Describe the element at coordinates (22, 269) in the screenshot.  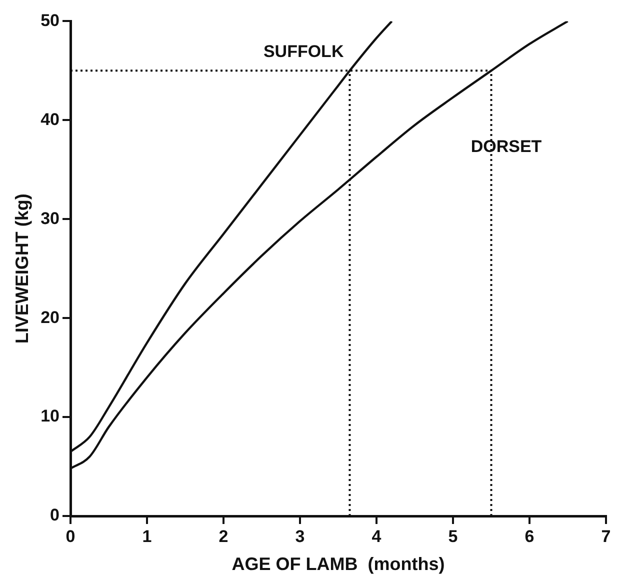
I see `y-axis-title: LIVEWEIGHT (kg)` at that location.